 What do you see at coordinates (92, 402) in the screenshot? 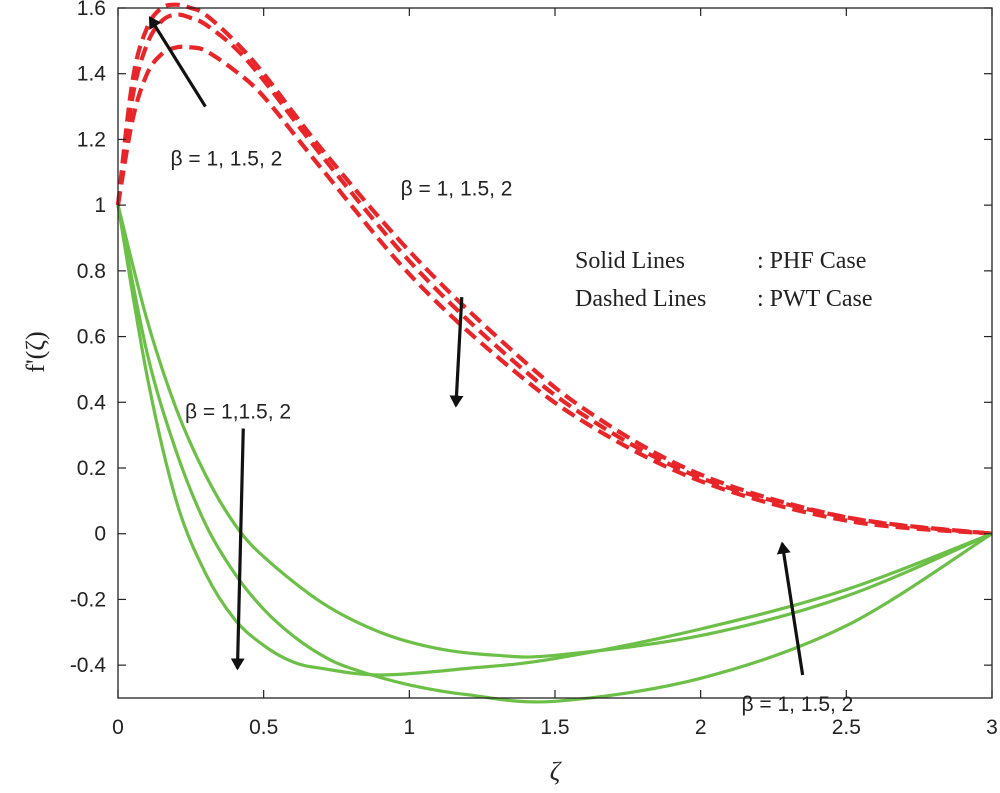
I see `y-tick-label: 0.4` at bounding box center [92, 402].